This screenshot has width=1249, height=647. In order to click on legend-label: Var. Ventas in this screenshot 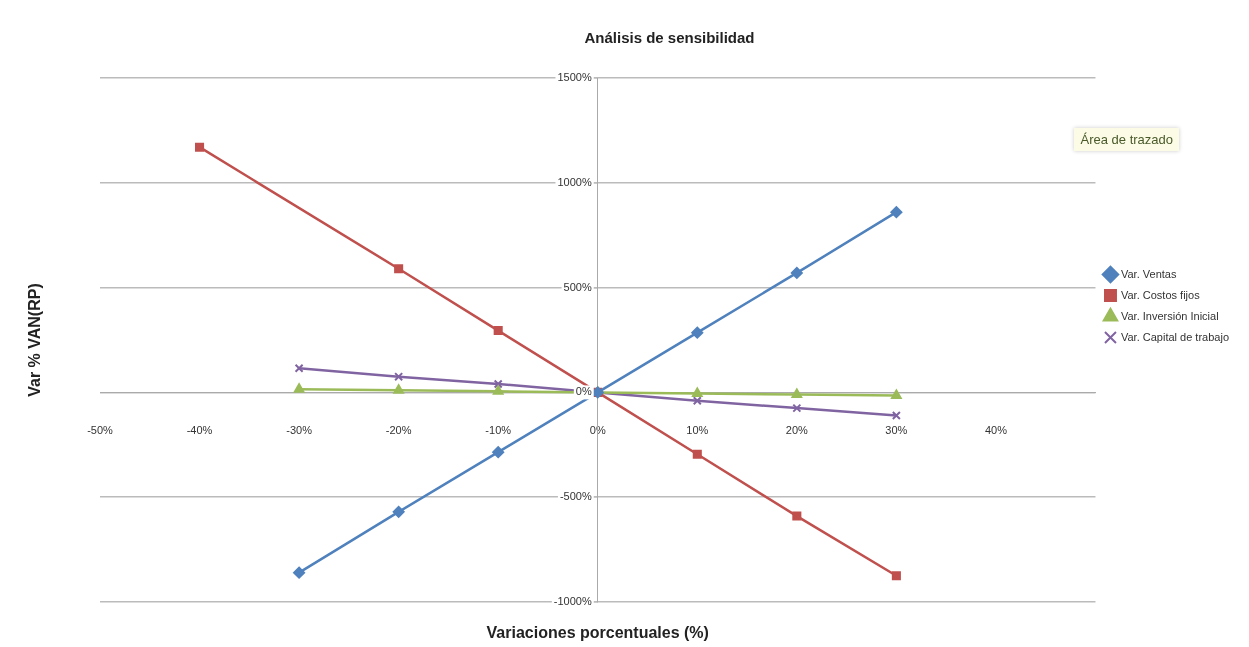, I will do `click(1148, 273)`.